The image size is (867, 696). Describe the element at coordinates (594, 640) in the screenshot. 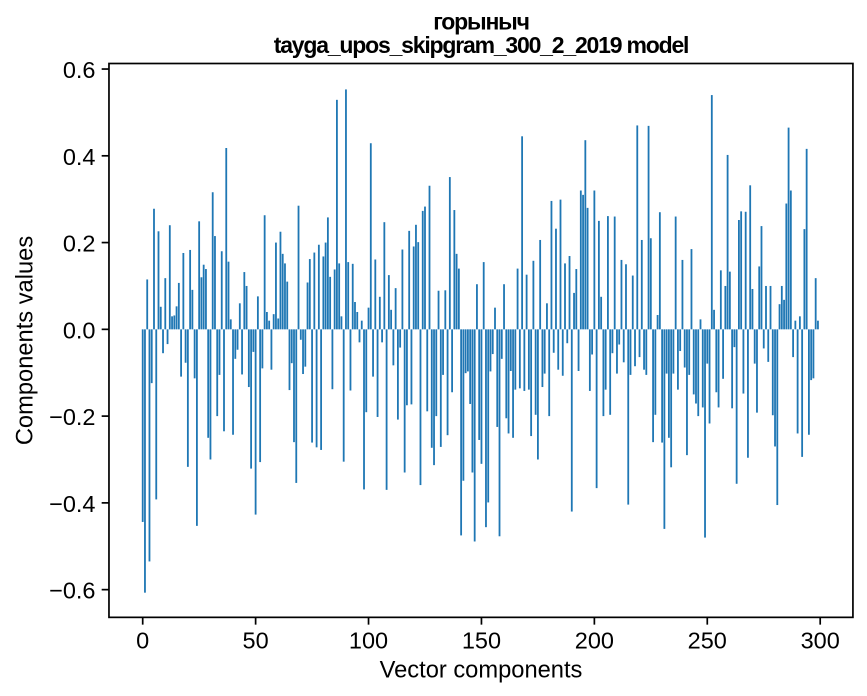

I see `svg-text: 200` at that location.